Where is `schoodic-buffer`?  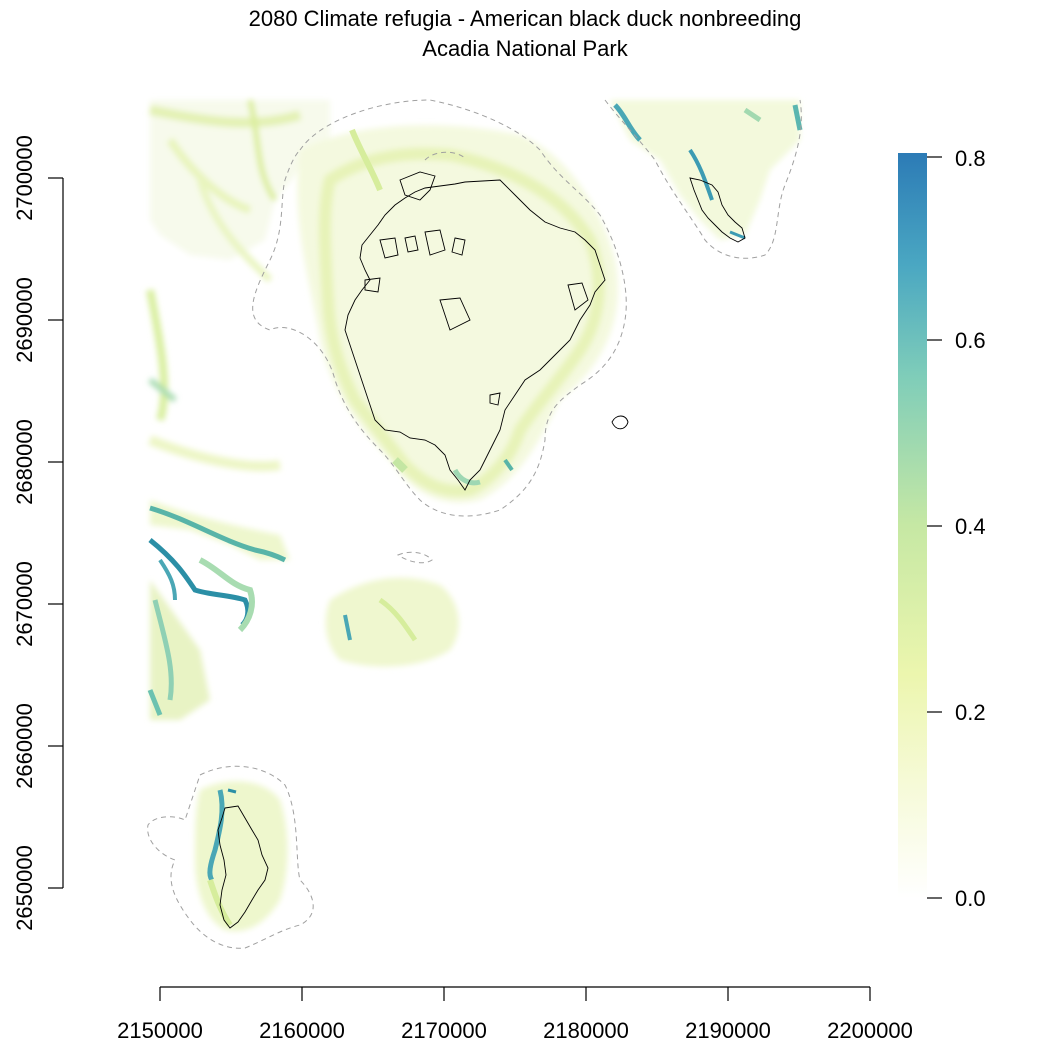 schoodic-buffer is located at coordinates (703, 179).